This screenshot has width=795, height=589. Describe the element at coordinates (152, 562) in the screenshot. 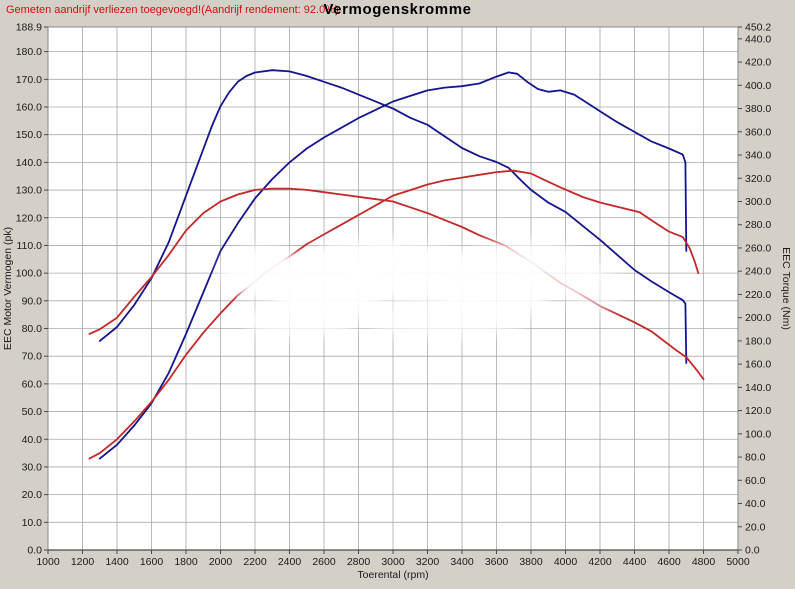

I see `svg-text: 1600` at that location.